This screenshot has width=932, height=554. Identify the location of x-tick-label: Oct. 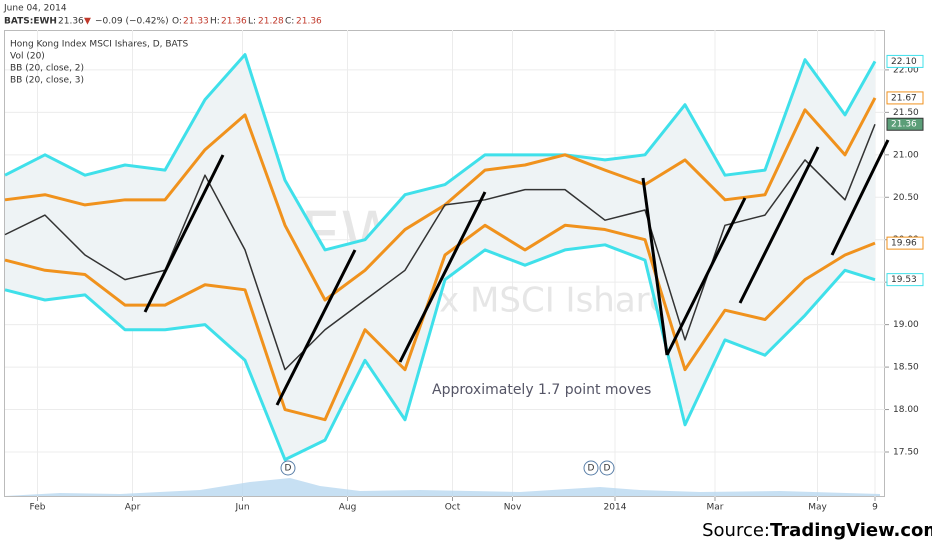
(453, 508).